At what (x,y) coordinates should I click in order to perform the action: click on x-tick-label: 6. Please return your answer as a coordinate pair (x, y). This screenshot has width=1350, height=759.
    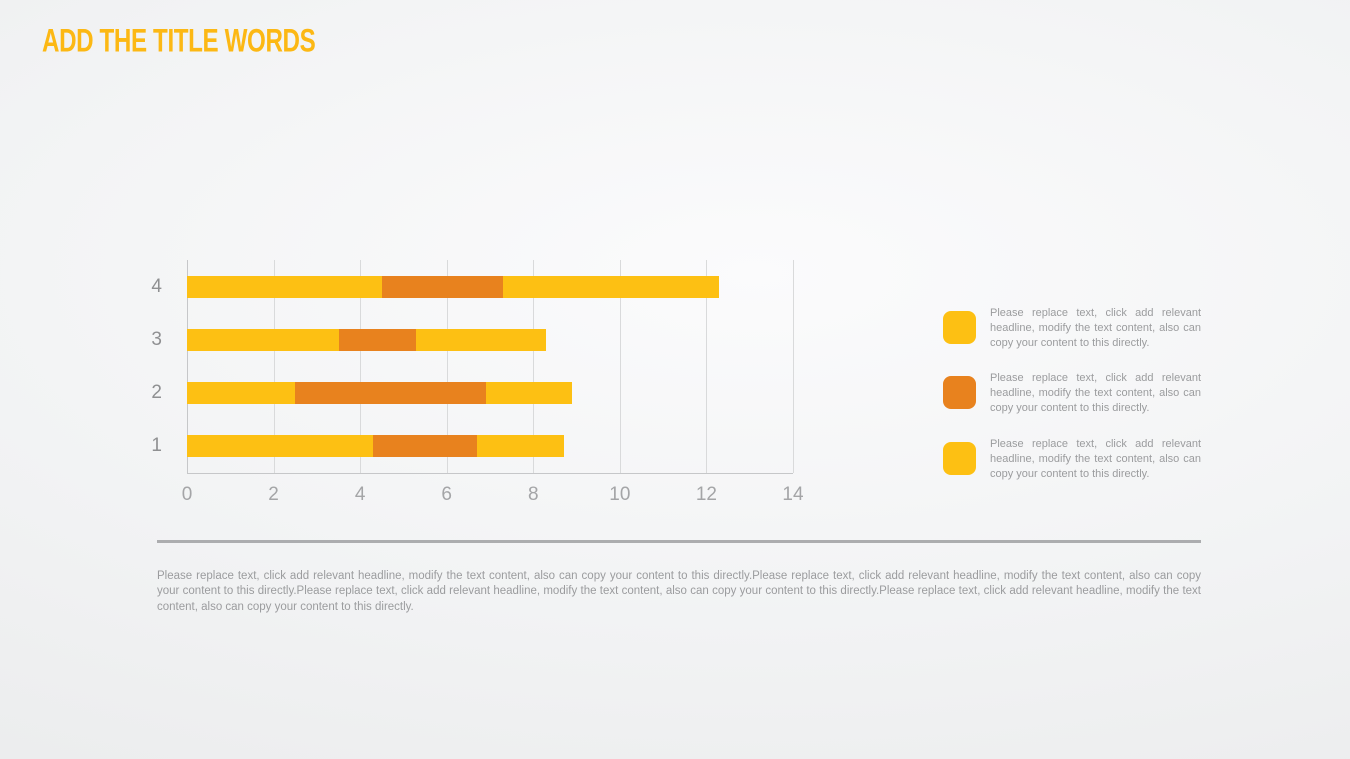
    Looking at the image, I should click on (446, 494).